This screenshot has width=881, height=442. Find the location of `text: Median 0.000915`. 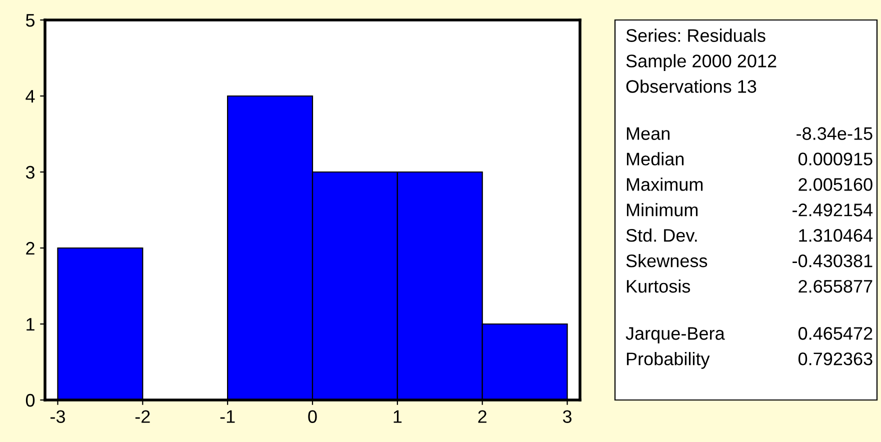

text: Median 0.000915 is located at coordinates (749, 159).